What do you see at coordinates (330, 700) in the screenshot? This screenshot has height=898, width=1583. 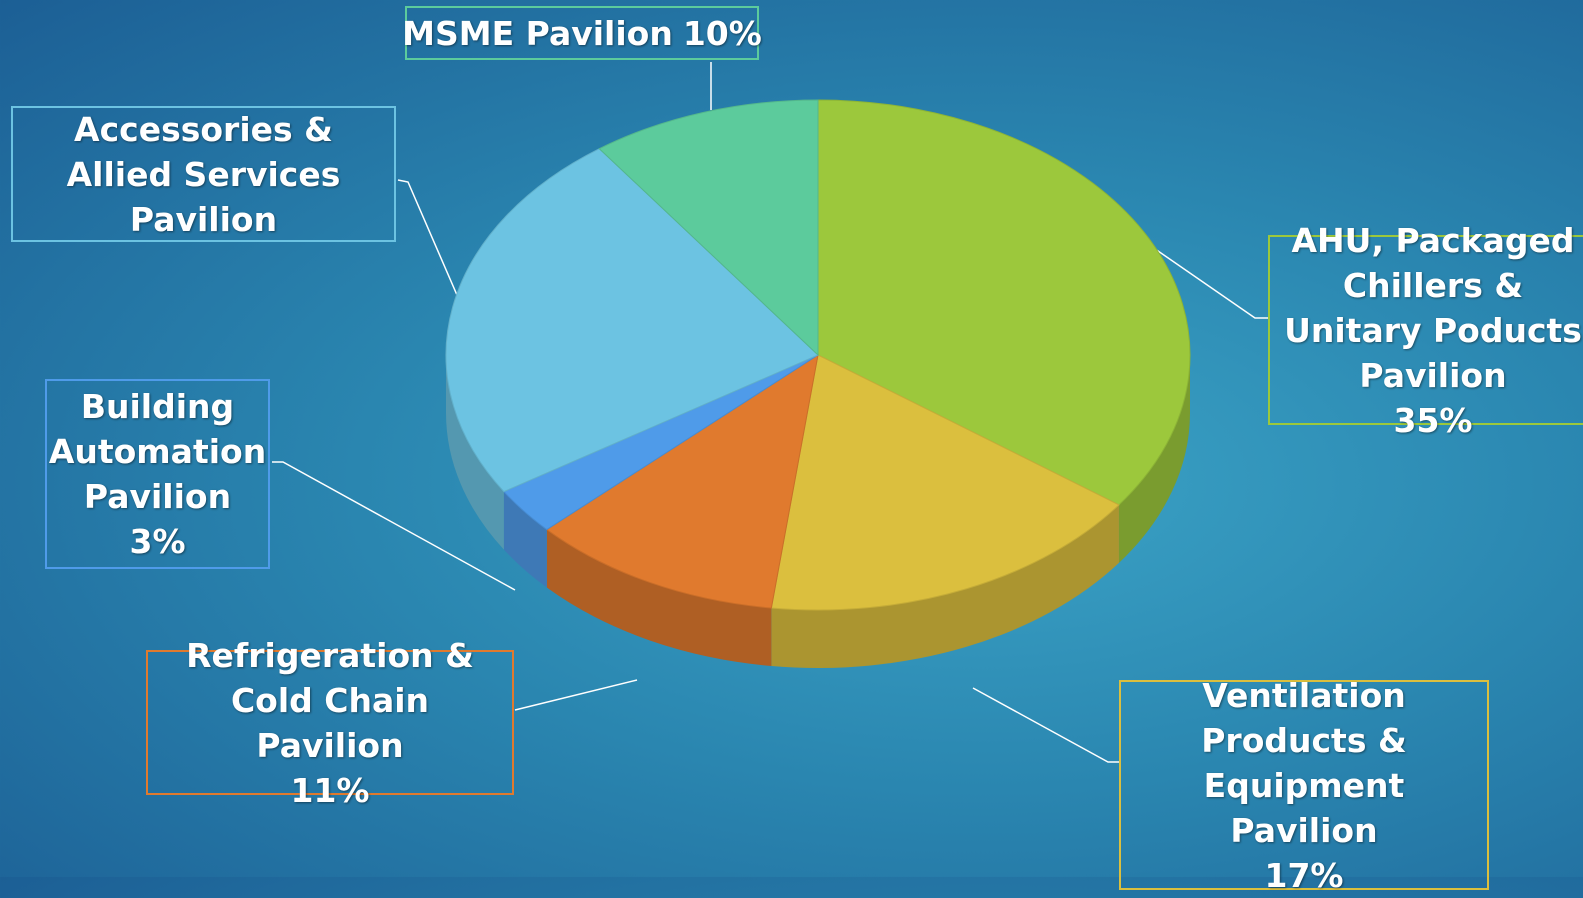 I see `category-label: Refrigeration & Cold Chain Pavilion` at bounding box center [330, 700].